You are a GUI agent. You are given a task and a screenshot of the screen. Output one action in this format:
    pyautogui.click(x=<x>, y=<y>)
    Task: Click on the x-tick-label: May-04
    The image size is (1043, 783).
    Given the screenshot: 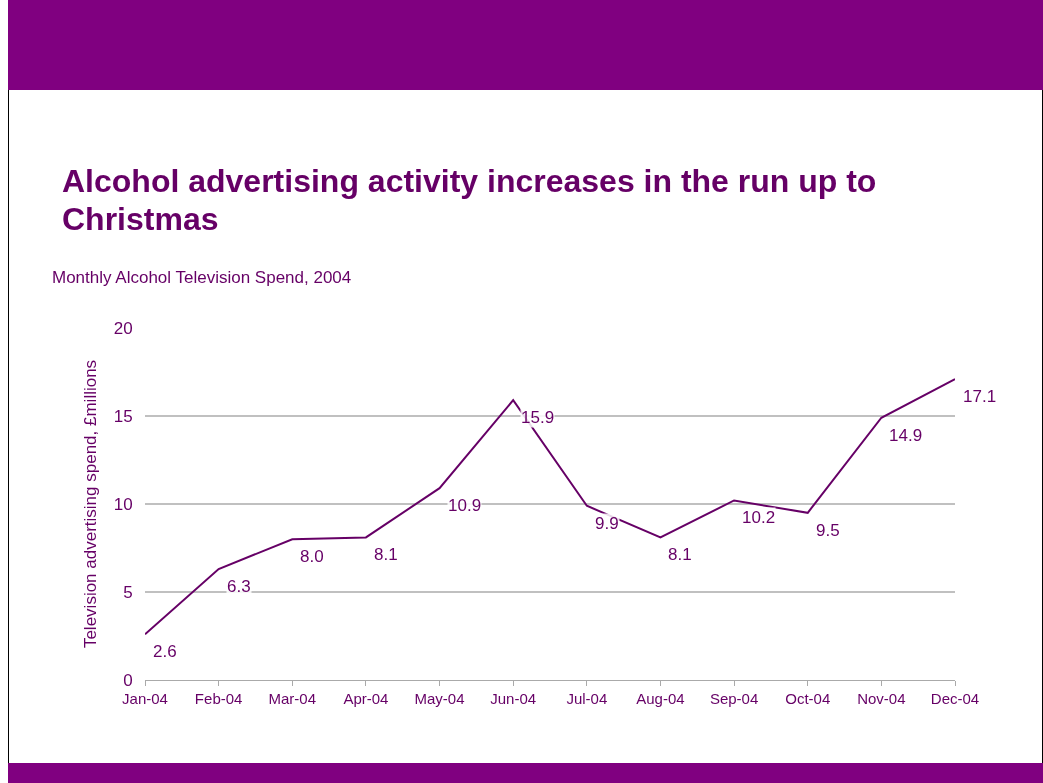 What is the action you would take?
    pyautogui.click(x=439, y=698)
    